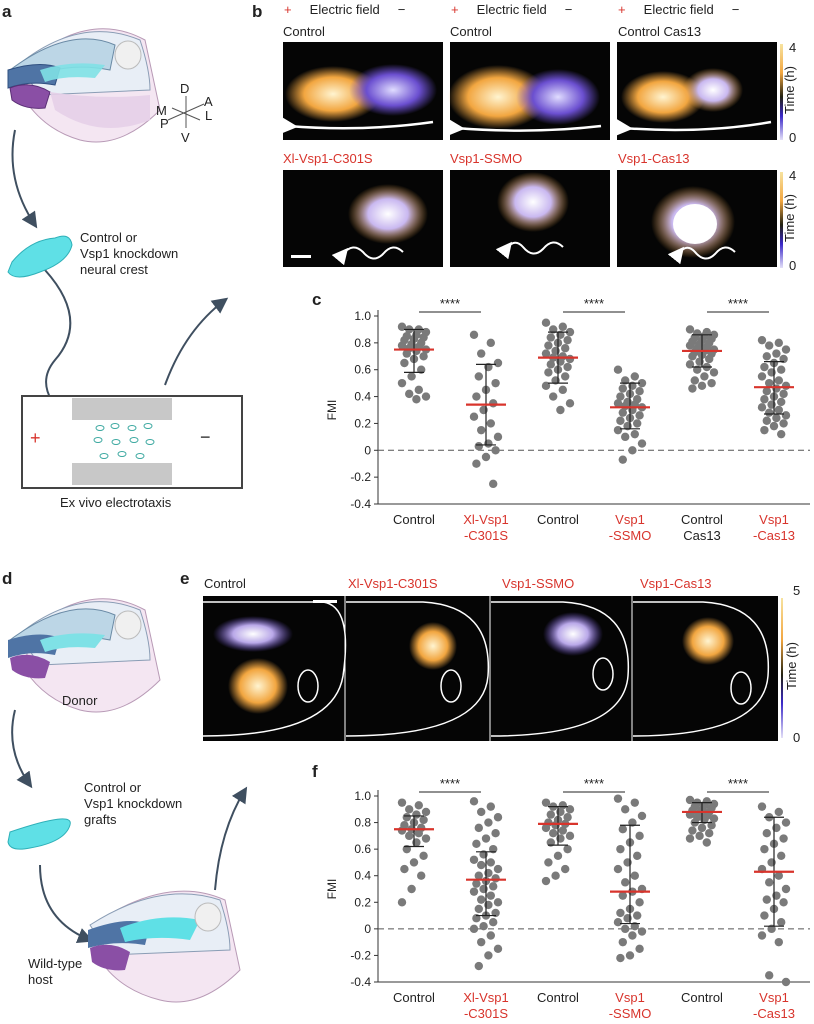 The image size is (814, 1024). What do you see at coordinates (789, 218) in the screenshot?
I see `cb-b2-label: Time (h)` at bounding box center [789, 218].